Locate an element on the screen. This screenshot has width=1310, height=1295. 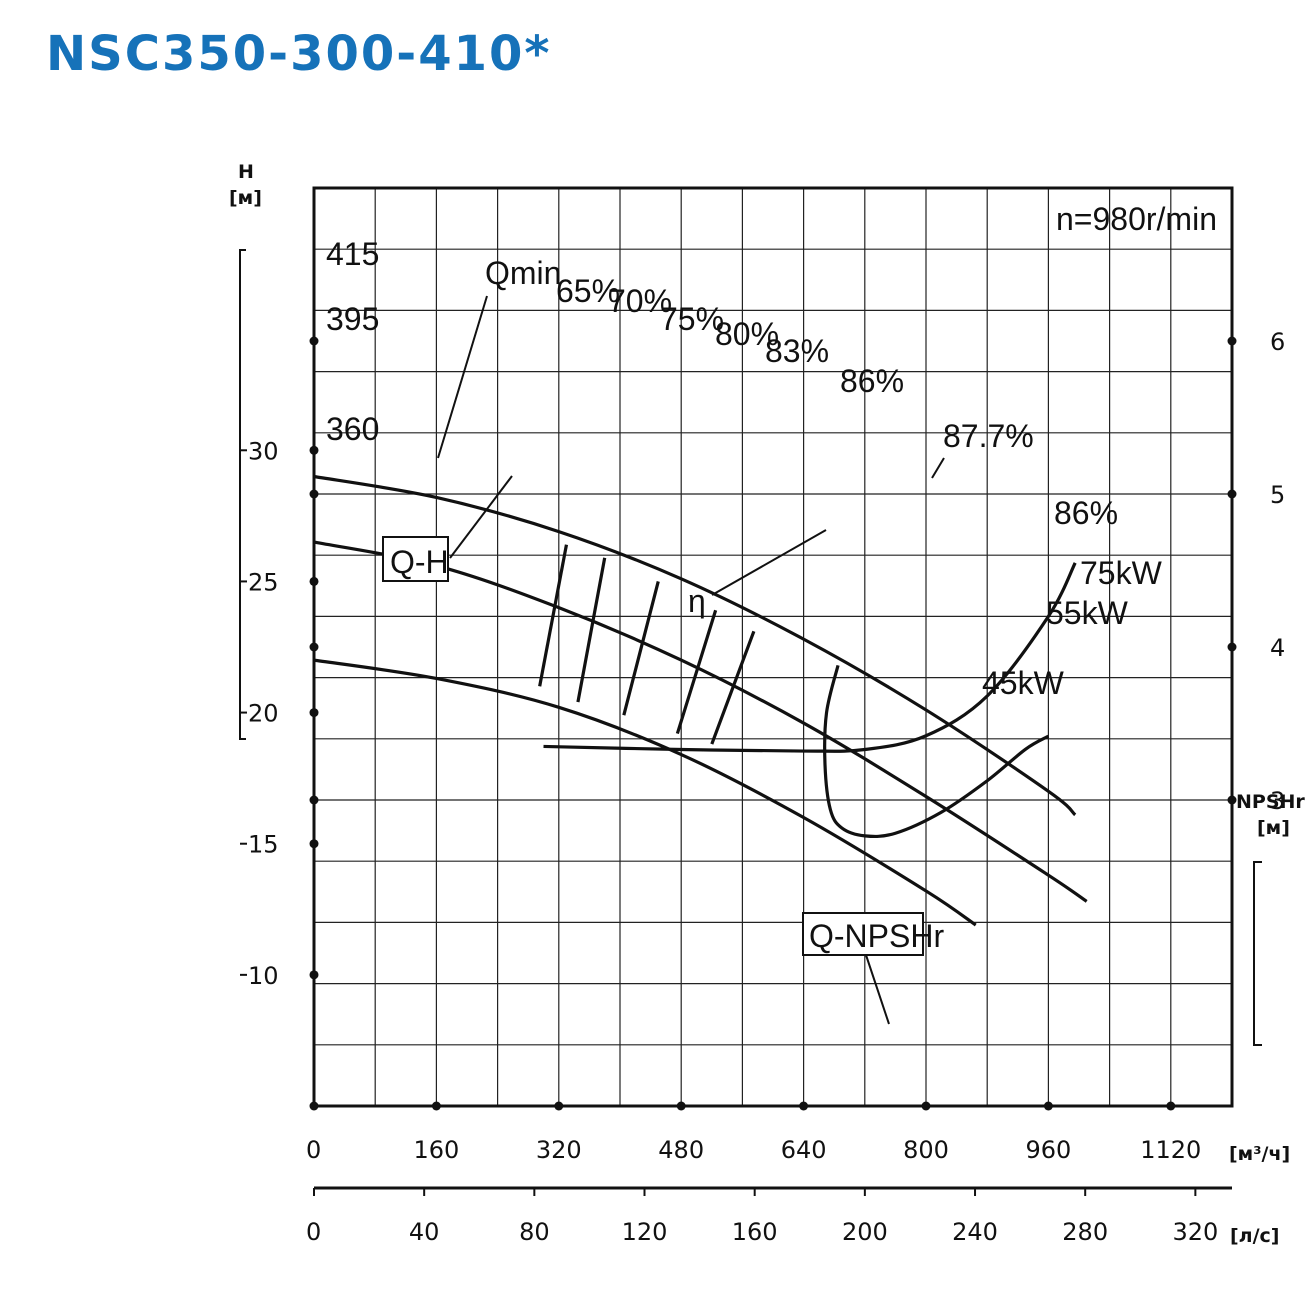
eta-leader is located at coordinates (769, 562).